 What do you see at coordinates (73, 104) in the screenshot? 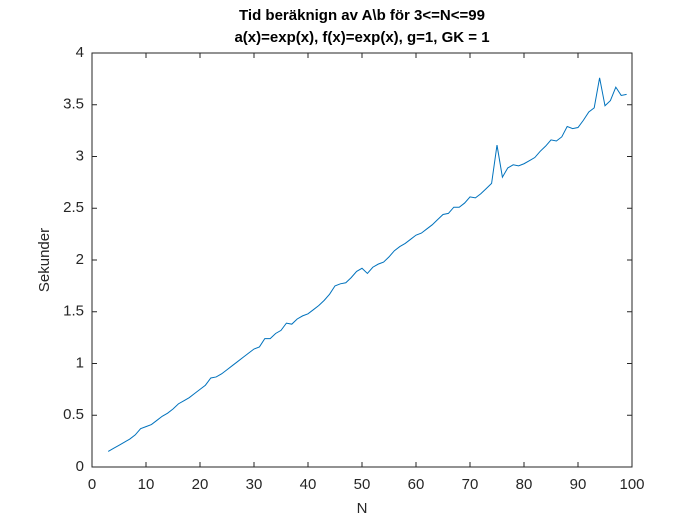
I see `y-tick-label: 3.5` at bounding box center [73, 104].